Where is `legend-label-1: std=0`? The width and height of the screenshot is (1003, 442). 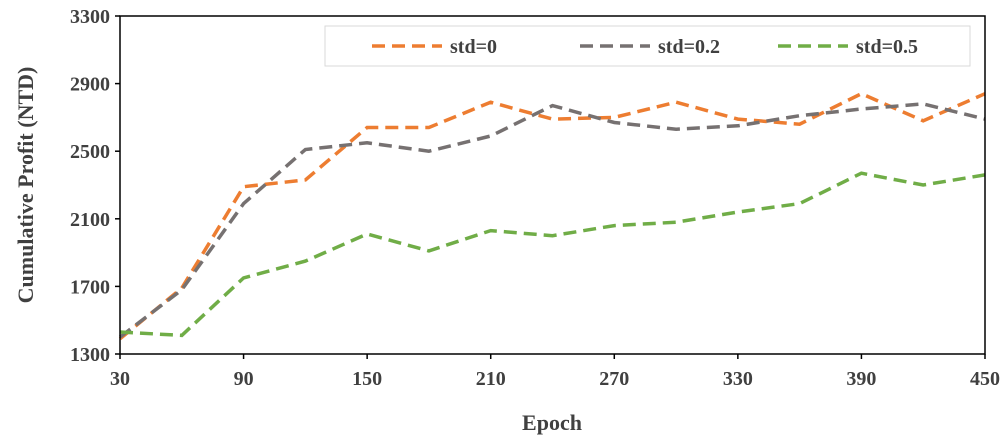
legend-label-1: std=0 is located at coordinates (473, 47).